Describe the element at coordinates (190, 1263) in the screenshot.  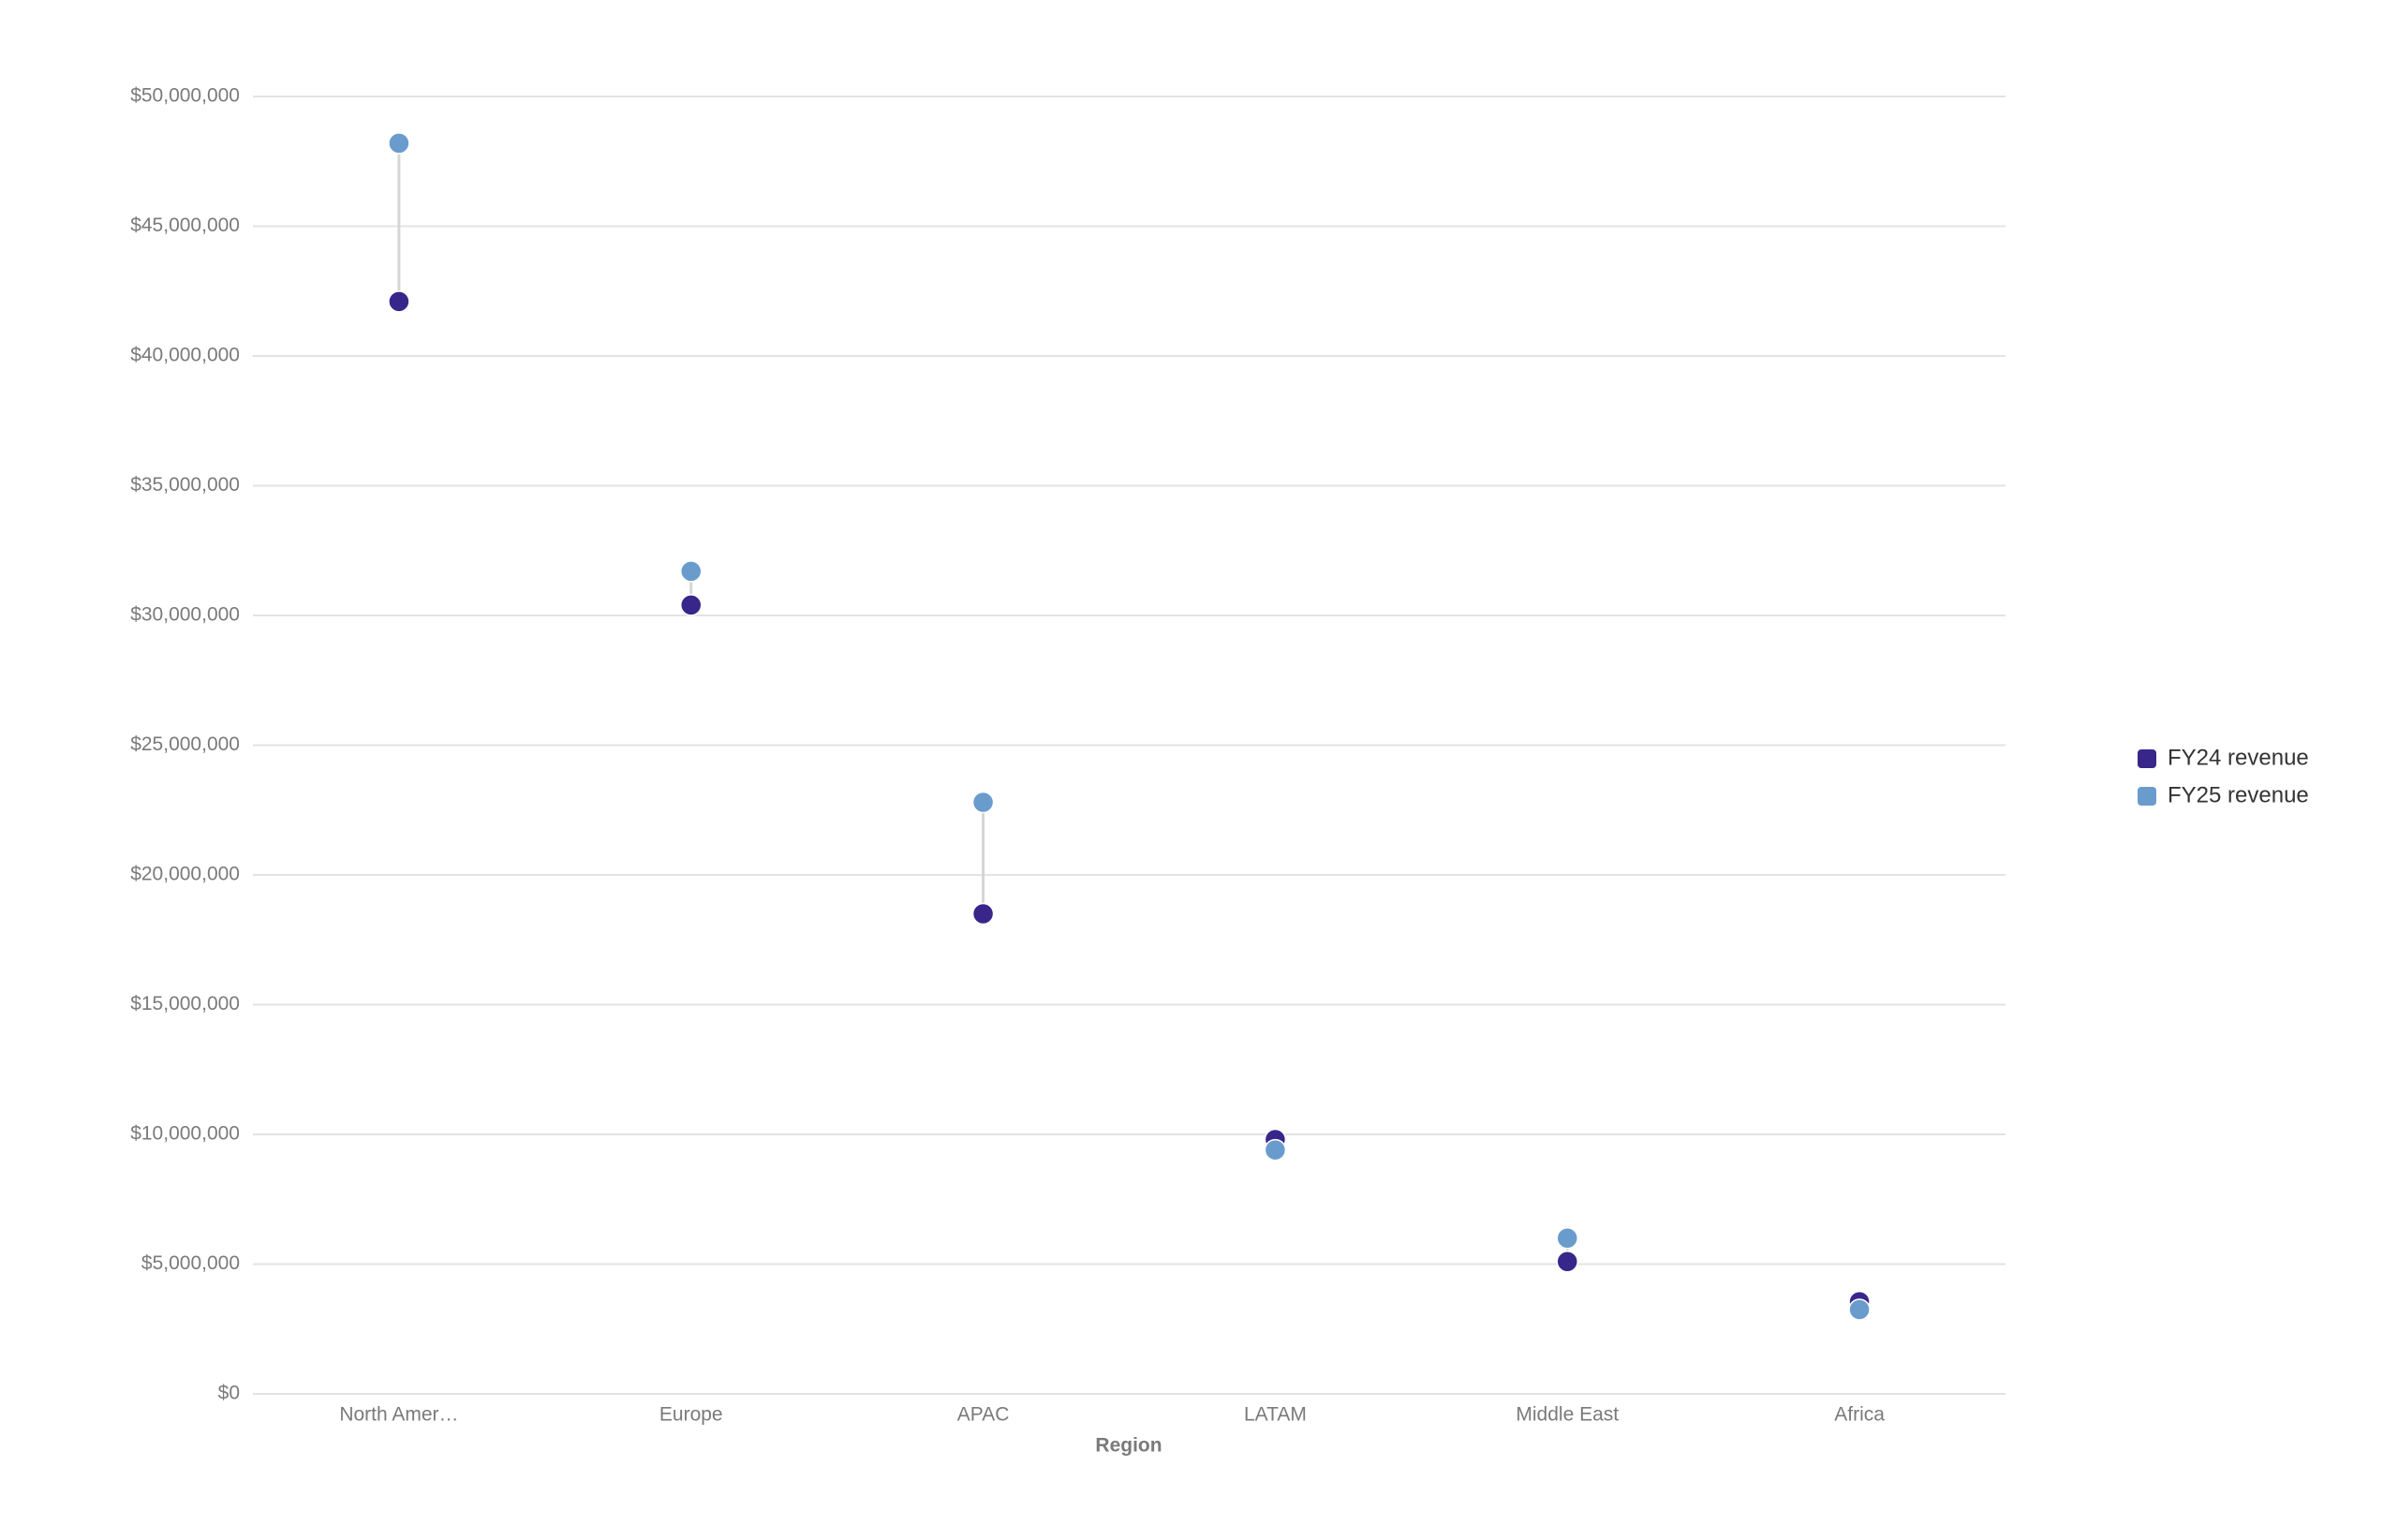
I see `y-tick-label: $5,000,000` at that location.